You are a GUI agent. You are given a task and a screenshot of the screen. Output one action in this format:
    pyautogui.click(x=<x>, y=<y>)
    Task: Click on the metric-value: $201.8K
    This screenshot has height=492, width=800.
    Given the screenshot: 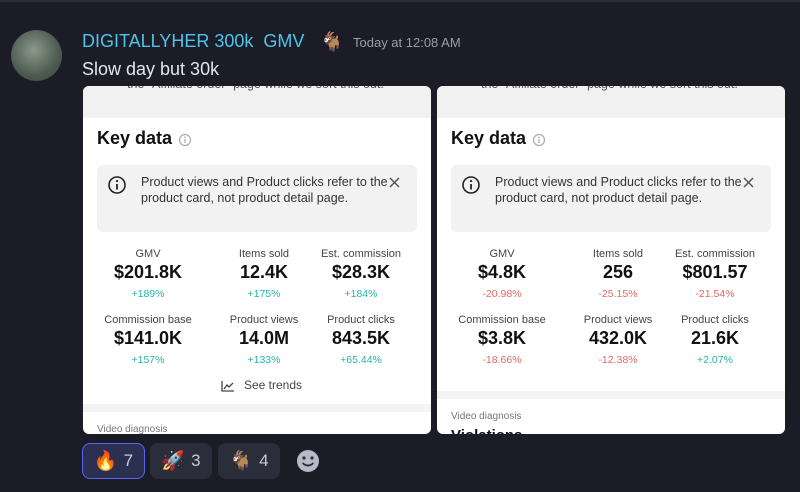 What is the action you would take?
    pyautogui.click(x=148, y=272)
    